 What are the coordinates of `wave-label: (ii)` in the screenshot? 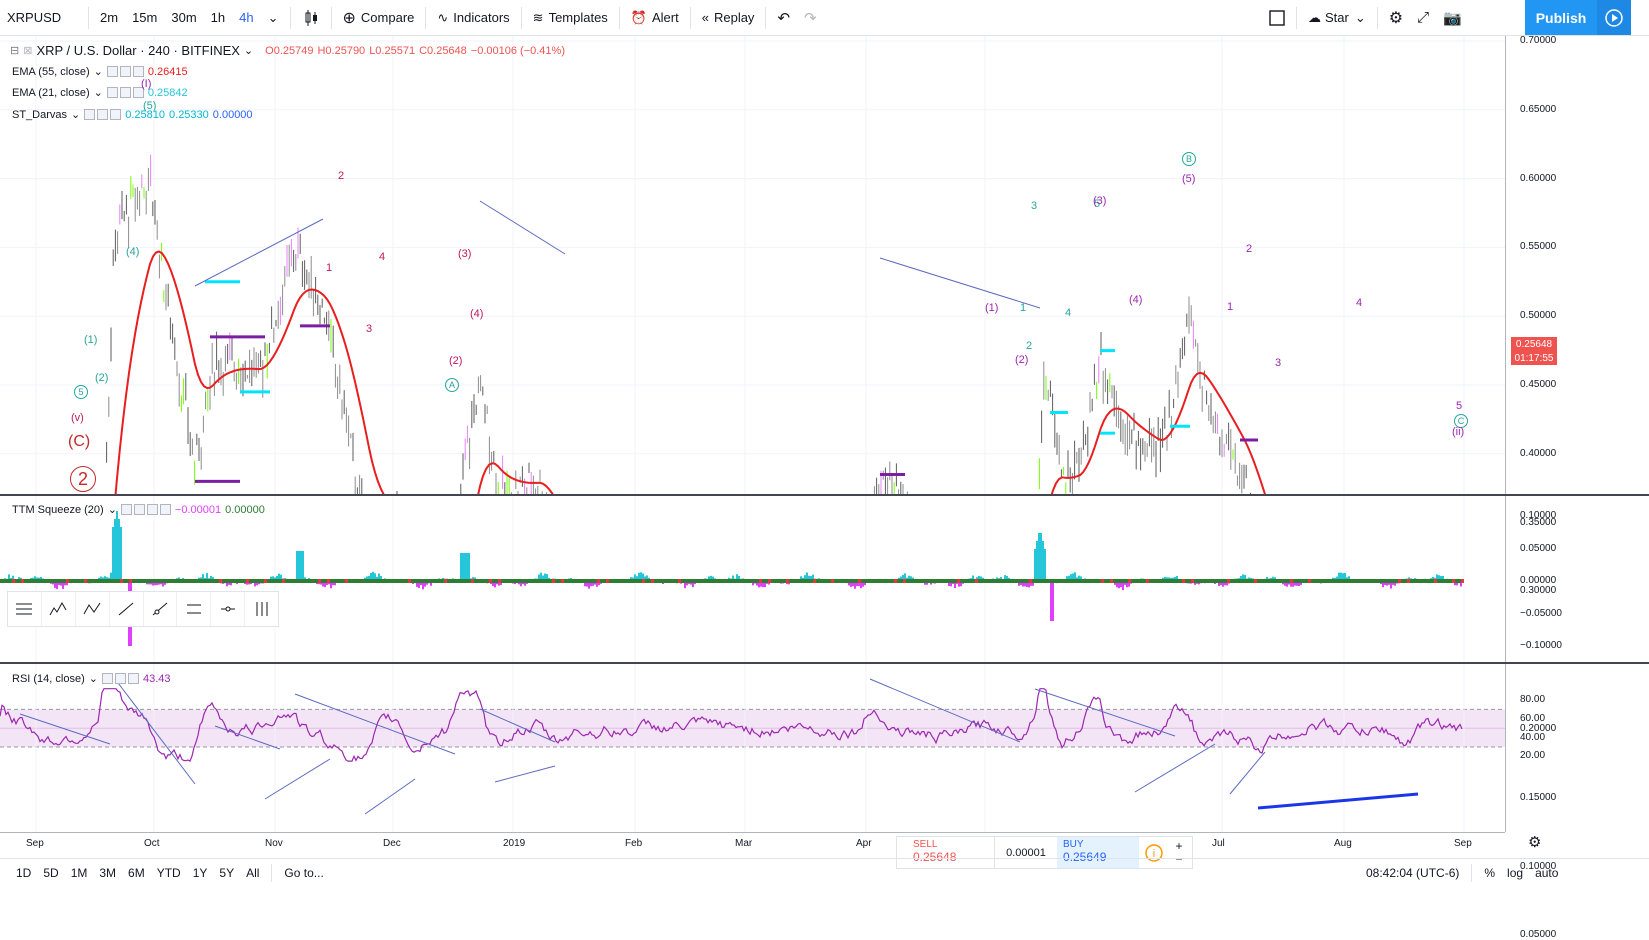 It's located at (1458, 432).